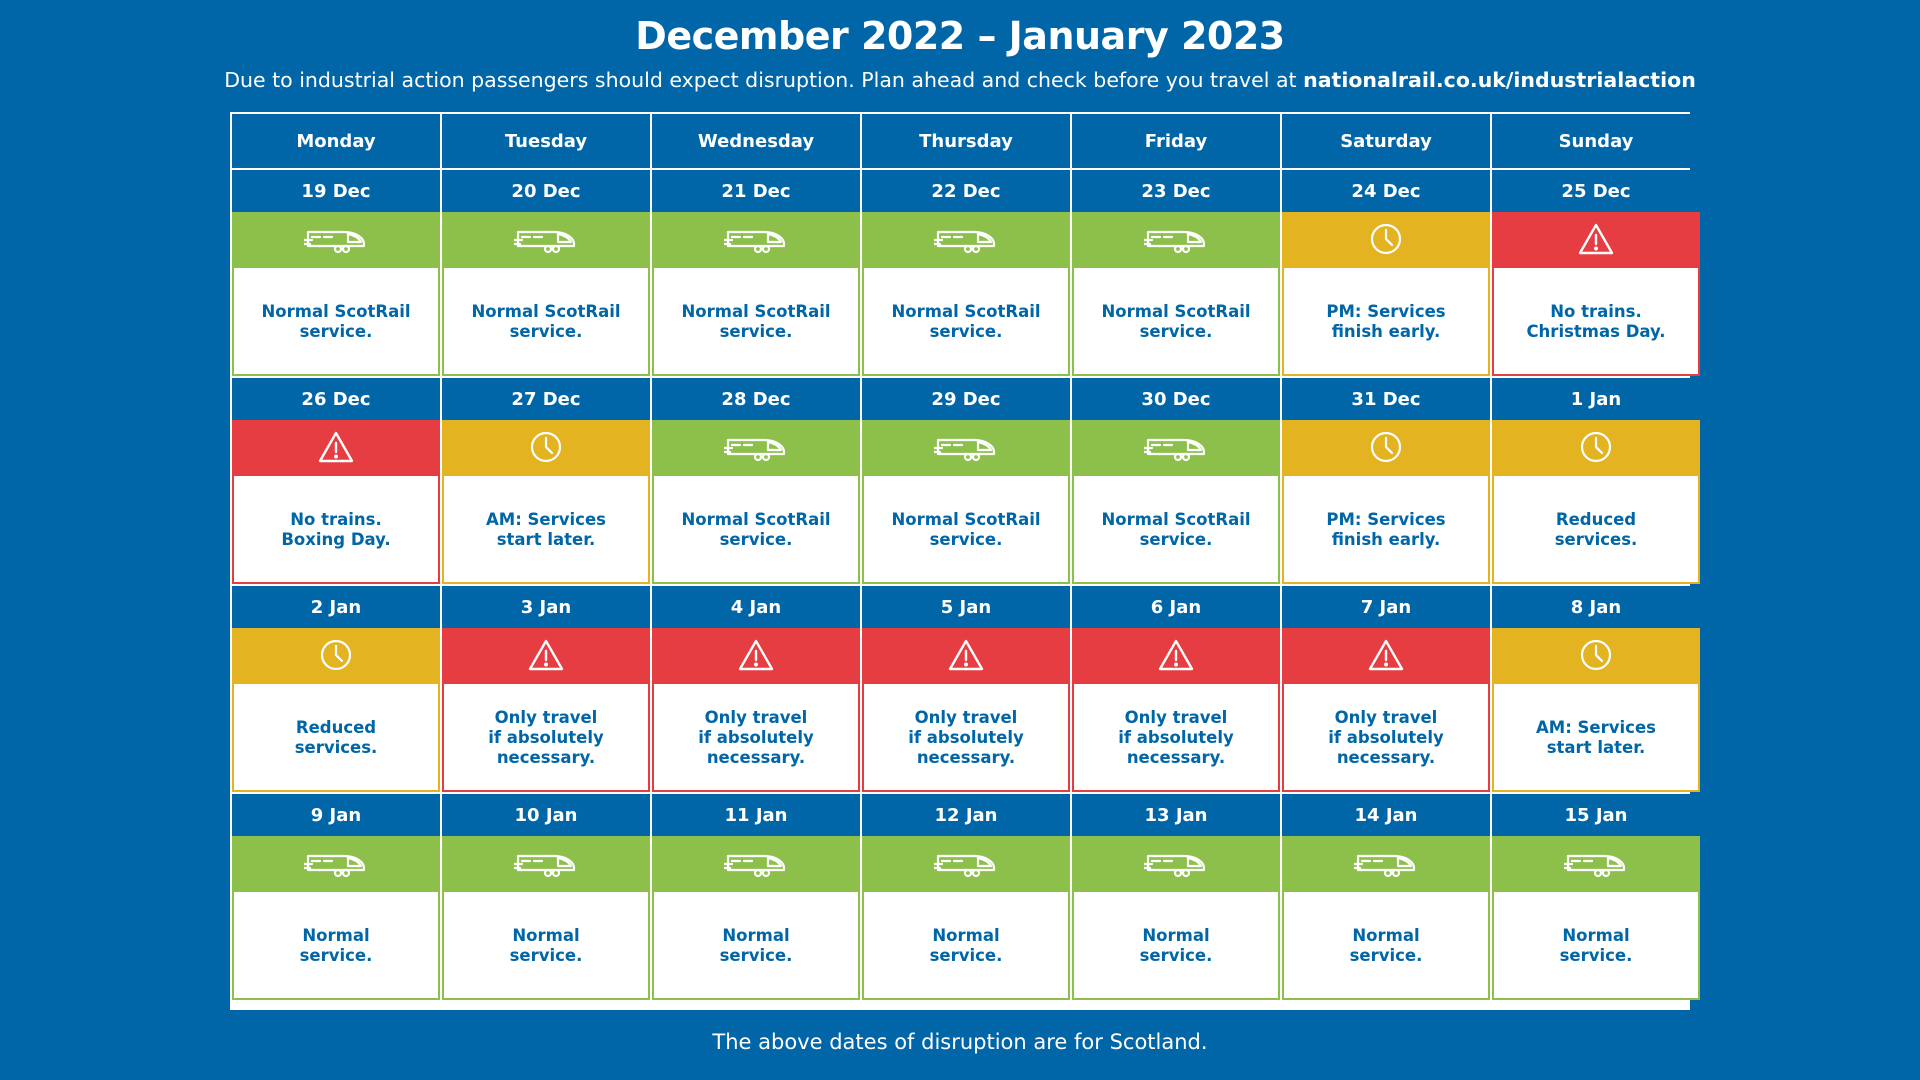 The height and width of the screenshot is (1080, 1920). I want to click on date-label: 20 Dec, so click(546, 191).